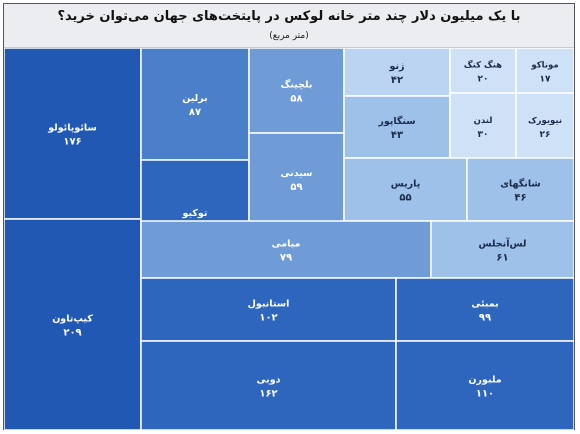 The width and height of the screenshot is (580, 434). I want to click on treemap-tile: سیدنی ۵۹, so click(296, 179).